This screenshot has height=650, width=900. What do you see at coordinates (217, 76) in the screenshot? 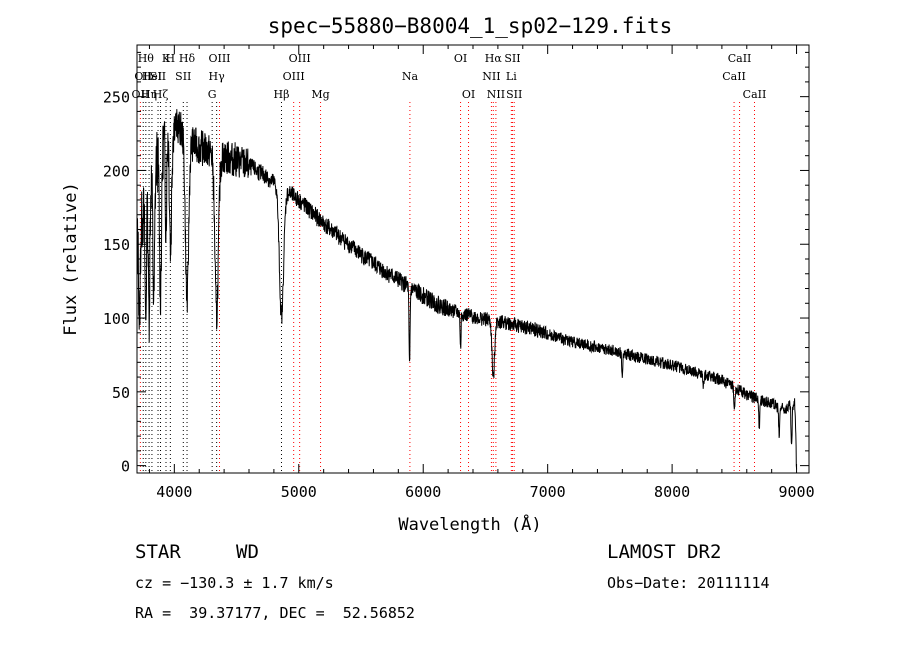
I see `marker-label-12: Hγ` at bounding box center [217, 76].